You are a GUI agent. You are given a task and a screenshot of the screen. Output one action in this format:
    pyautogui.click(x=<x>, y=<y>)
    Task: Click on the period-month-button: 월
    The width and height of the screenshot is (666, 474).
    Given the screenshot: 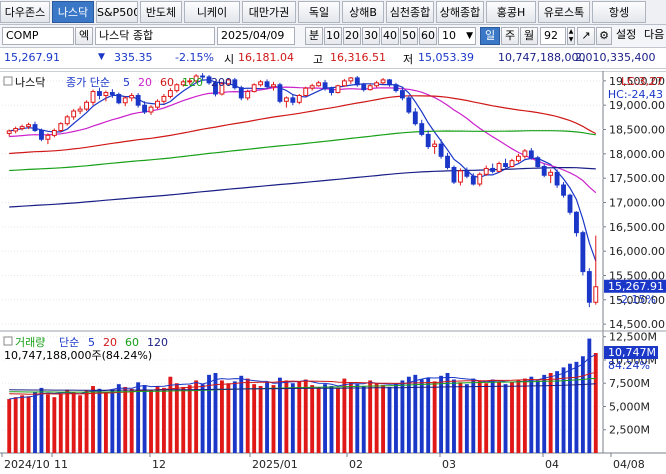 What is the action you would take?
    pyautogui.click(x=529, y=36)
    